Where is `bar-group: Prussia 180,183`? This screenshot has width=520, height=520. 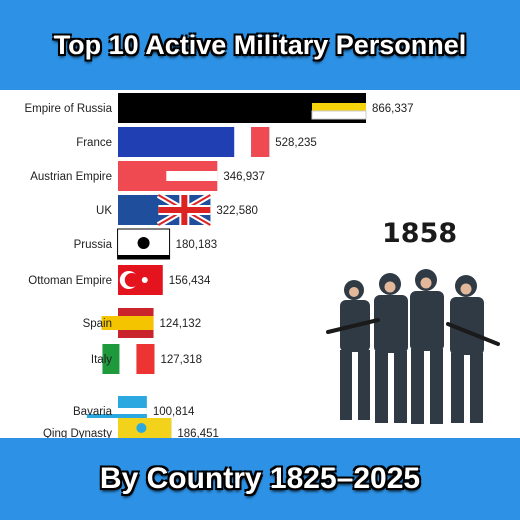 bar-group: Prussia 180,183 is located at coordinates (146, 244).